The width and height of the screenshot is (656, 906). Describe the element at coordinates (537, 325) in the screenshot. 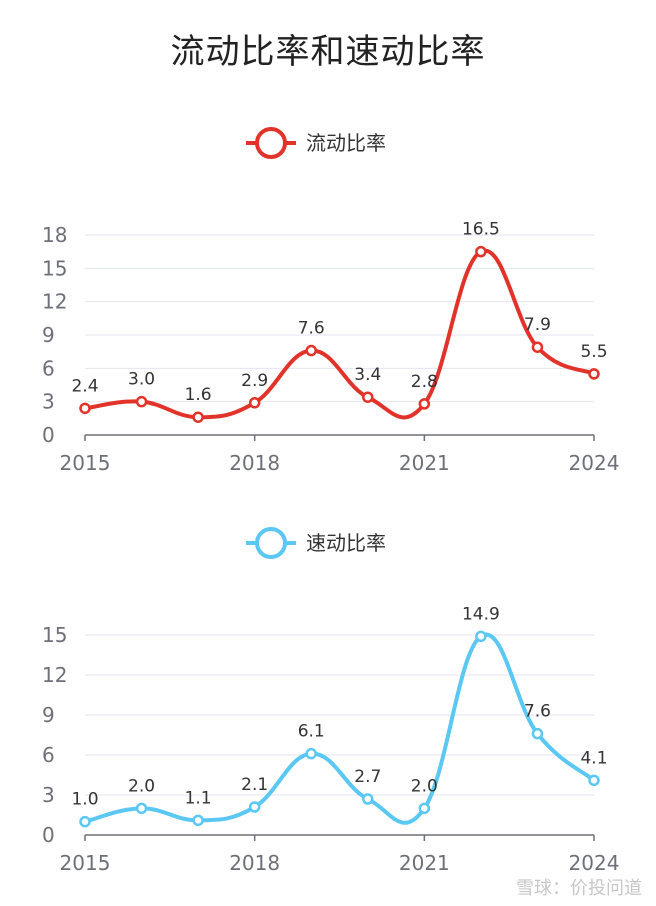

I see `data-label: 7.9` at that location.